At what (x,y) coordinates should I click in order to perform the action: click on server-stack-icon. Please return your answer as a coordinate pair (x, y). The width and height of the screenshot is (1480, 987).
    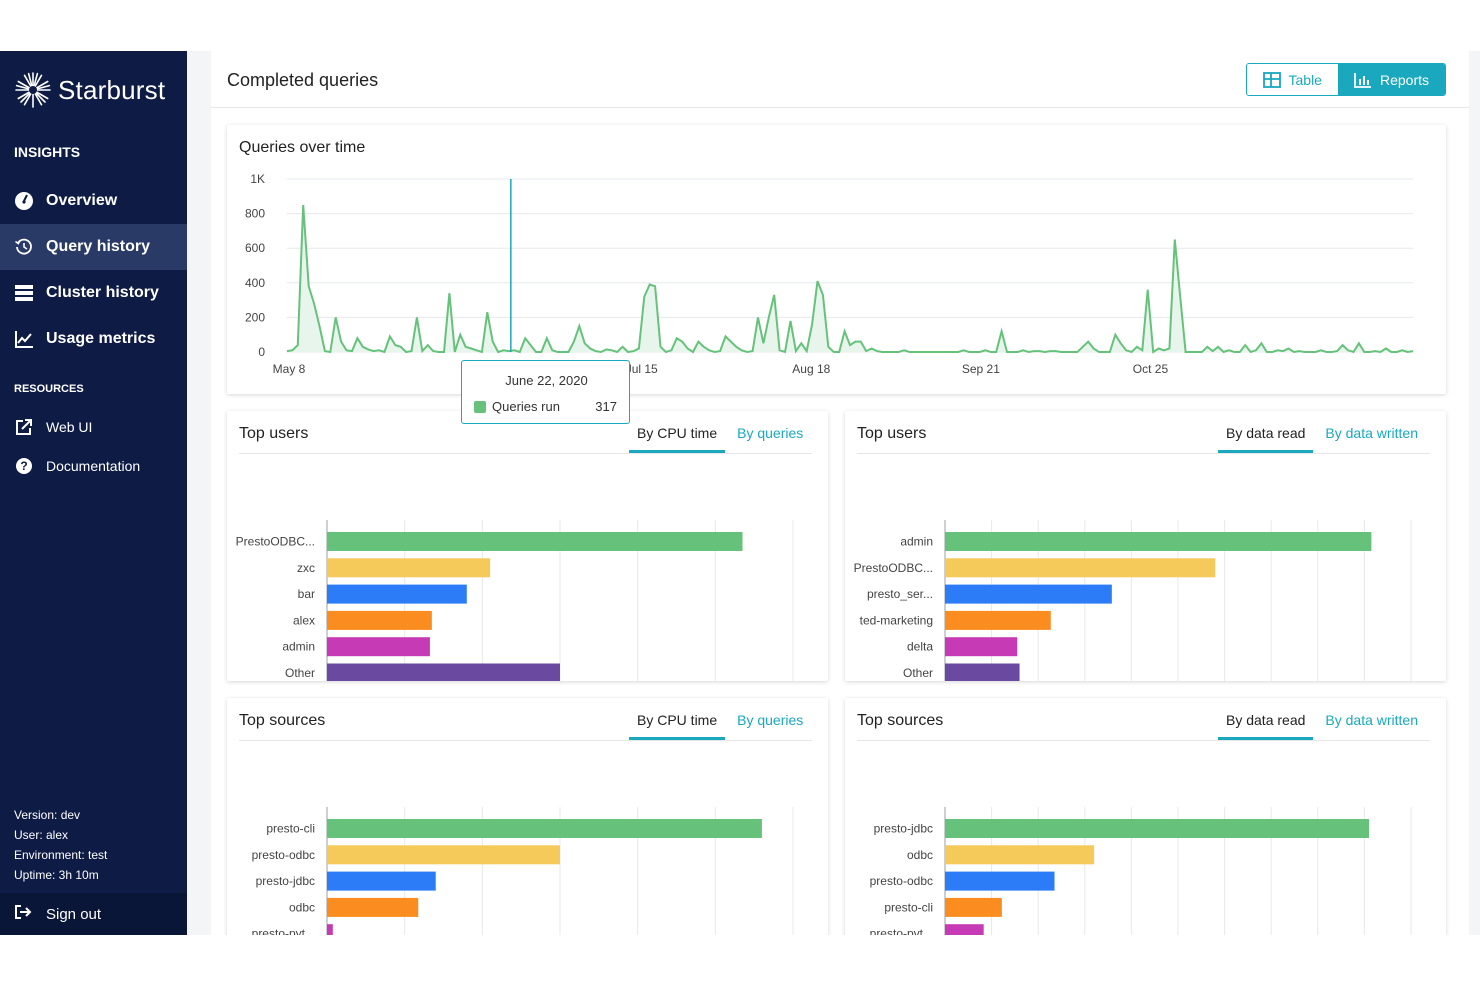
    Looking at the image, I should click on (24, 293).